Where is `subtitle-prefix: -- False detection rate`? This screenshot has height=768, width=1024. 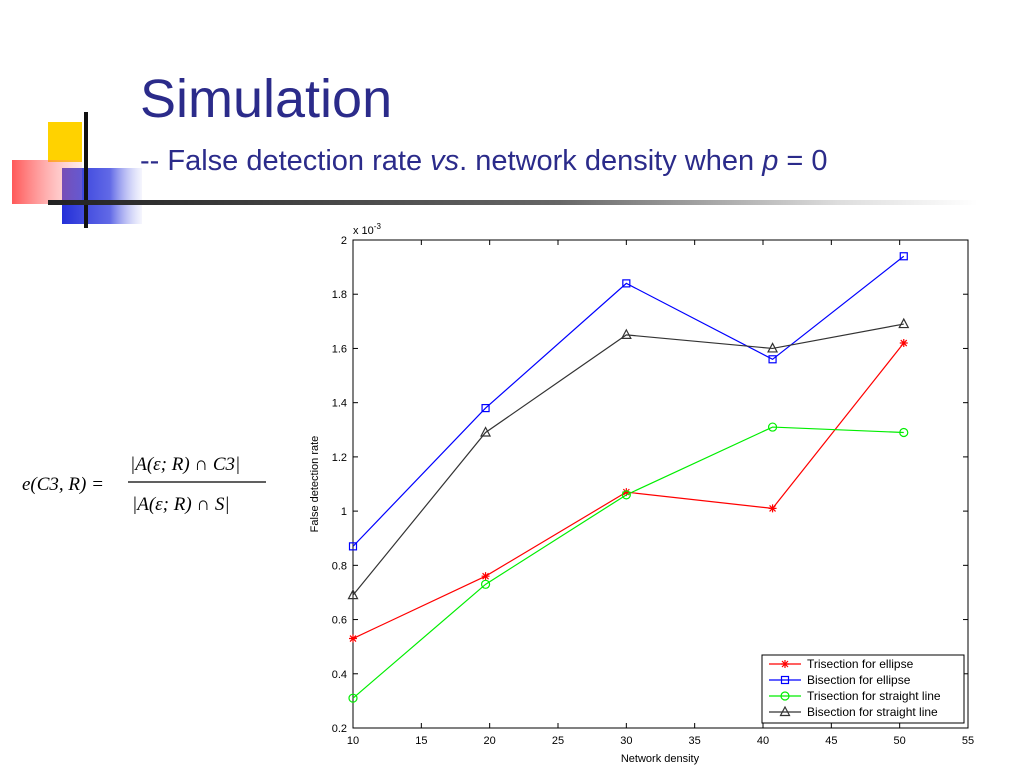
subtitle-prefix: -- False detection rate is located at coordinates (285, 161).